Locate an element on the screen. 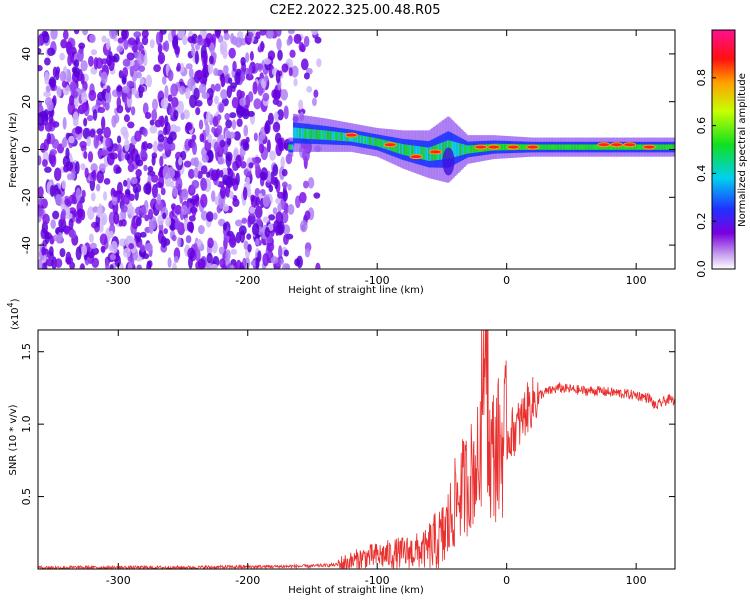 Image resolution: width=750 pixels, height=600 pixels. y-tick-label: 1.5 is located at coordinates (26, 352).